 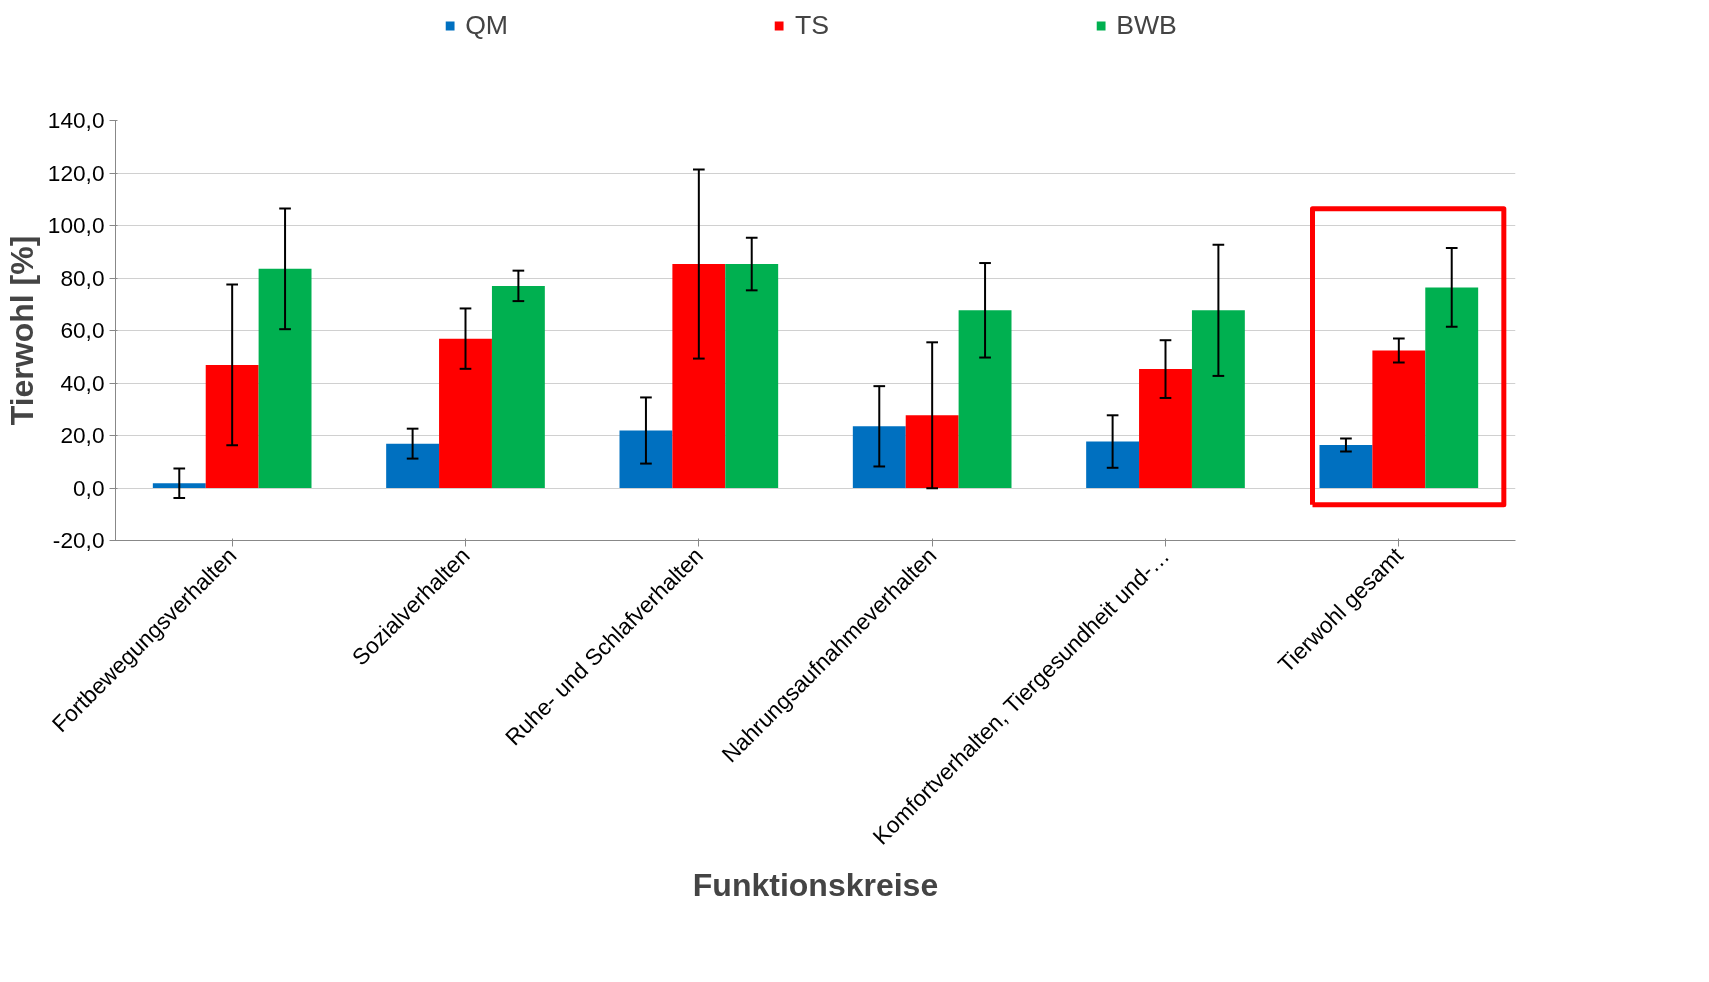 I want to click on y-axis-title: Tierwohl [%], so click(x=21, y=330).